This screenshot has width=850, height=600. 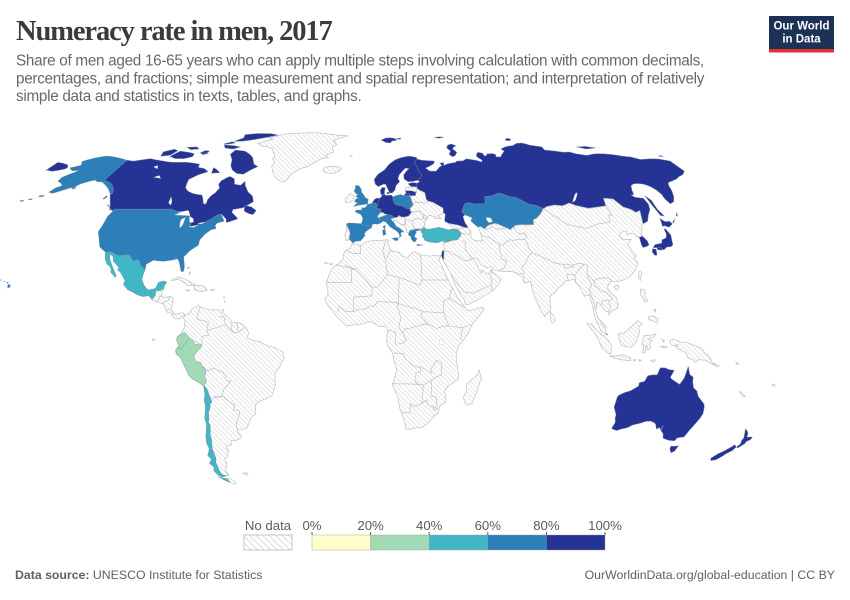 I want to click on svg-text: 100%, so click(x=605, y=525).